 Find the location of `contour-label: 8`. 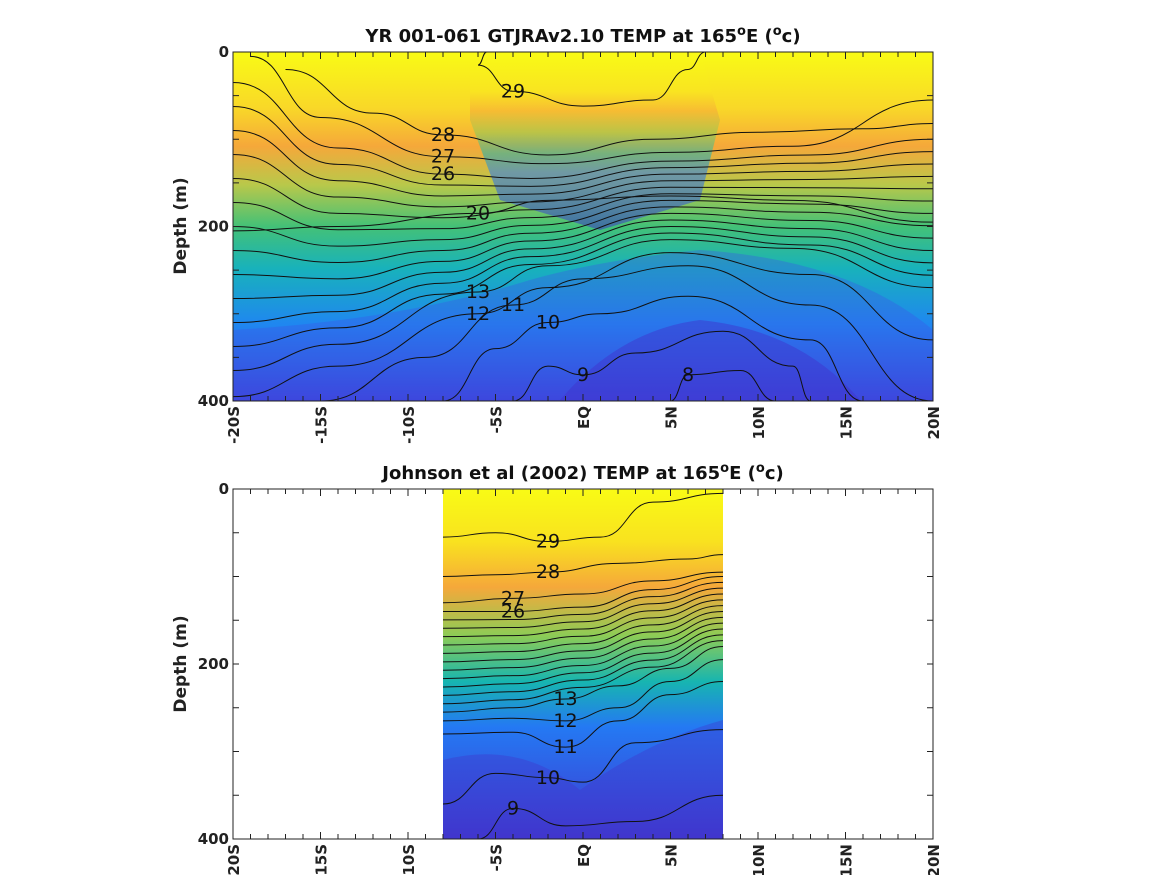

contour-label: 8 is located at coordinates (688, 375).